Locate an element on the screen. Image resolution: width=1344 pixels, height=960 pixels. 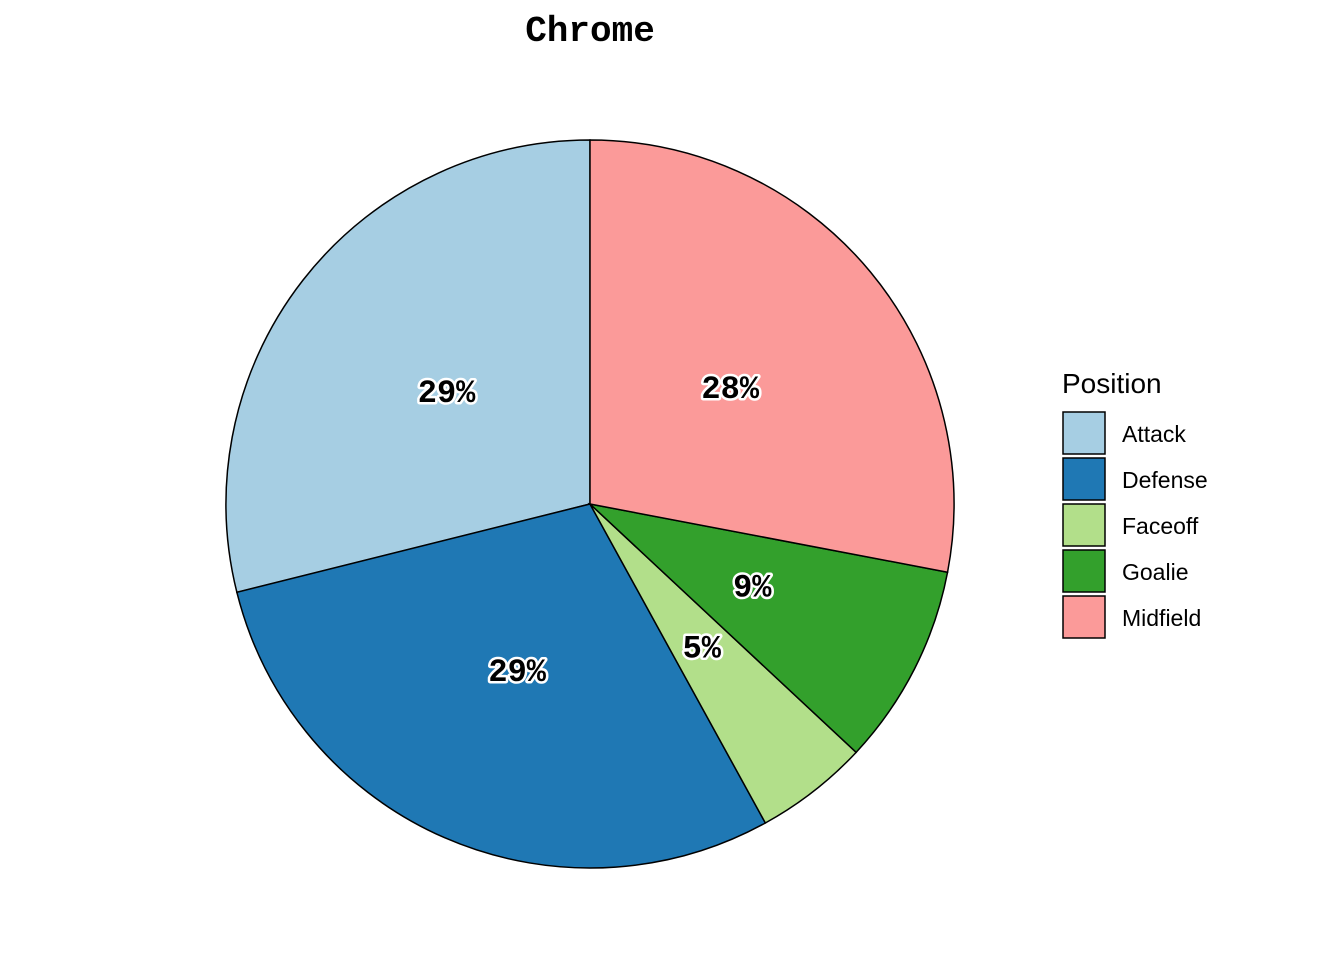
legend-key-goalie is located at coordinates (1084, 571).